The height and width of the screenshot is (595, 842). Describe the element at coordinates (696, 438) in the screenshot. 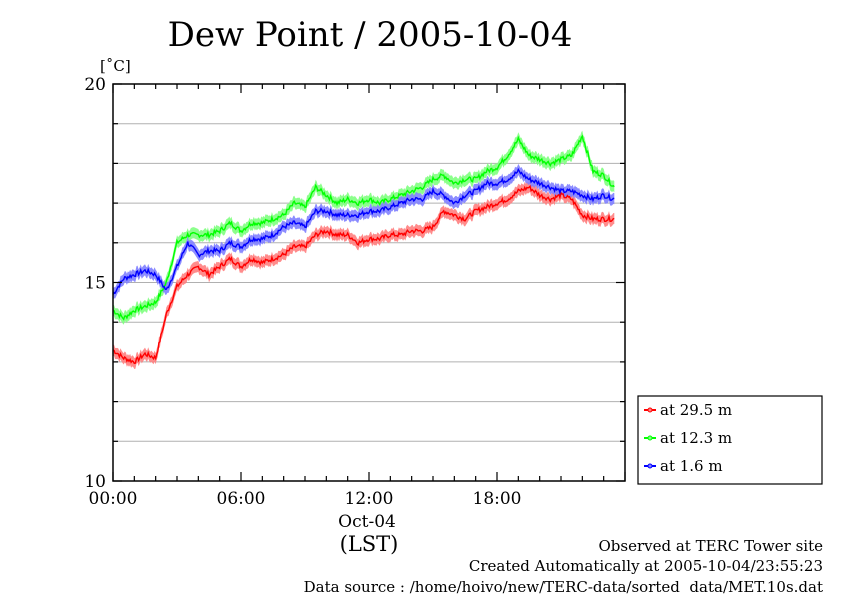

I see `legend-label: at 12.3 m` at that location.